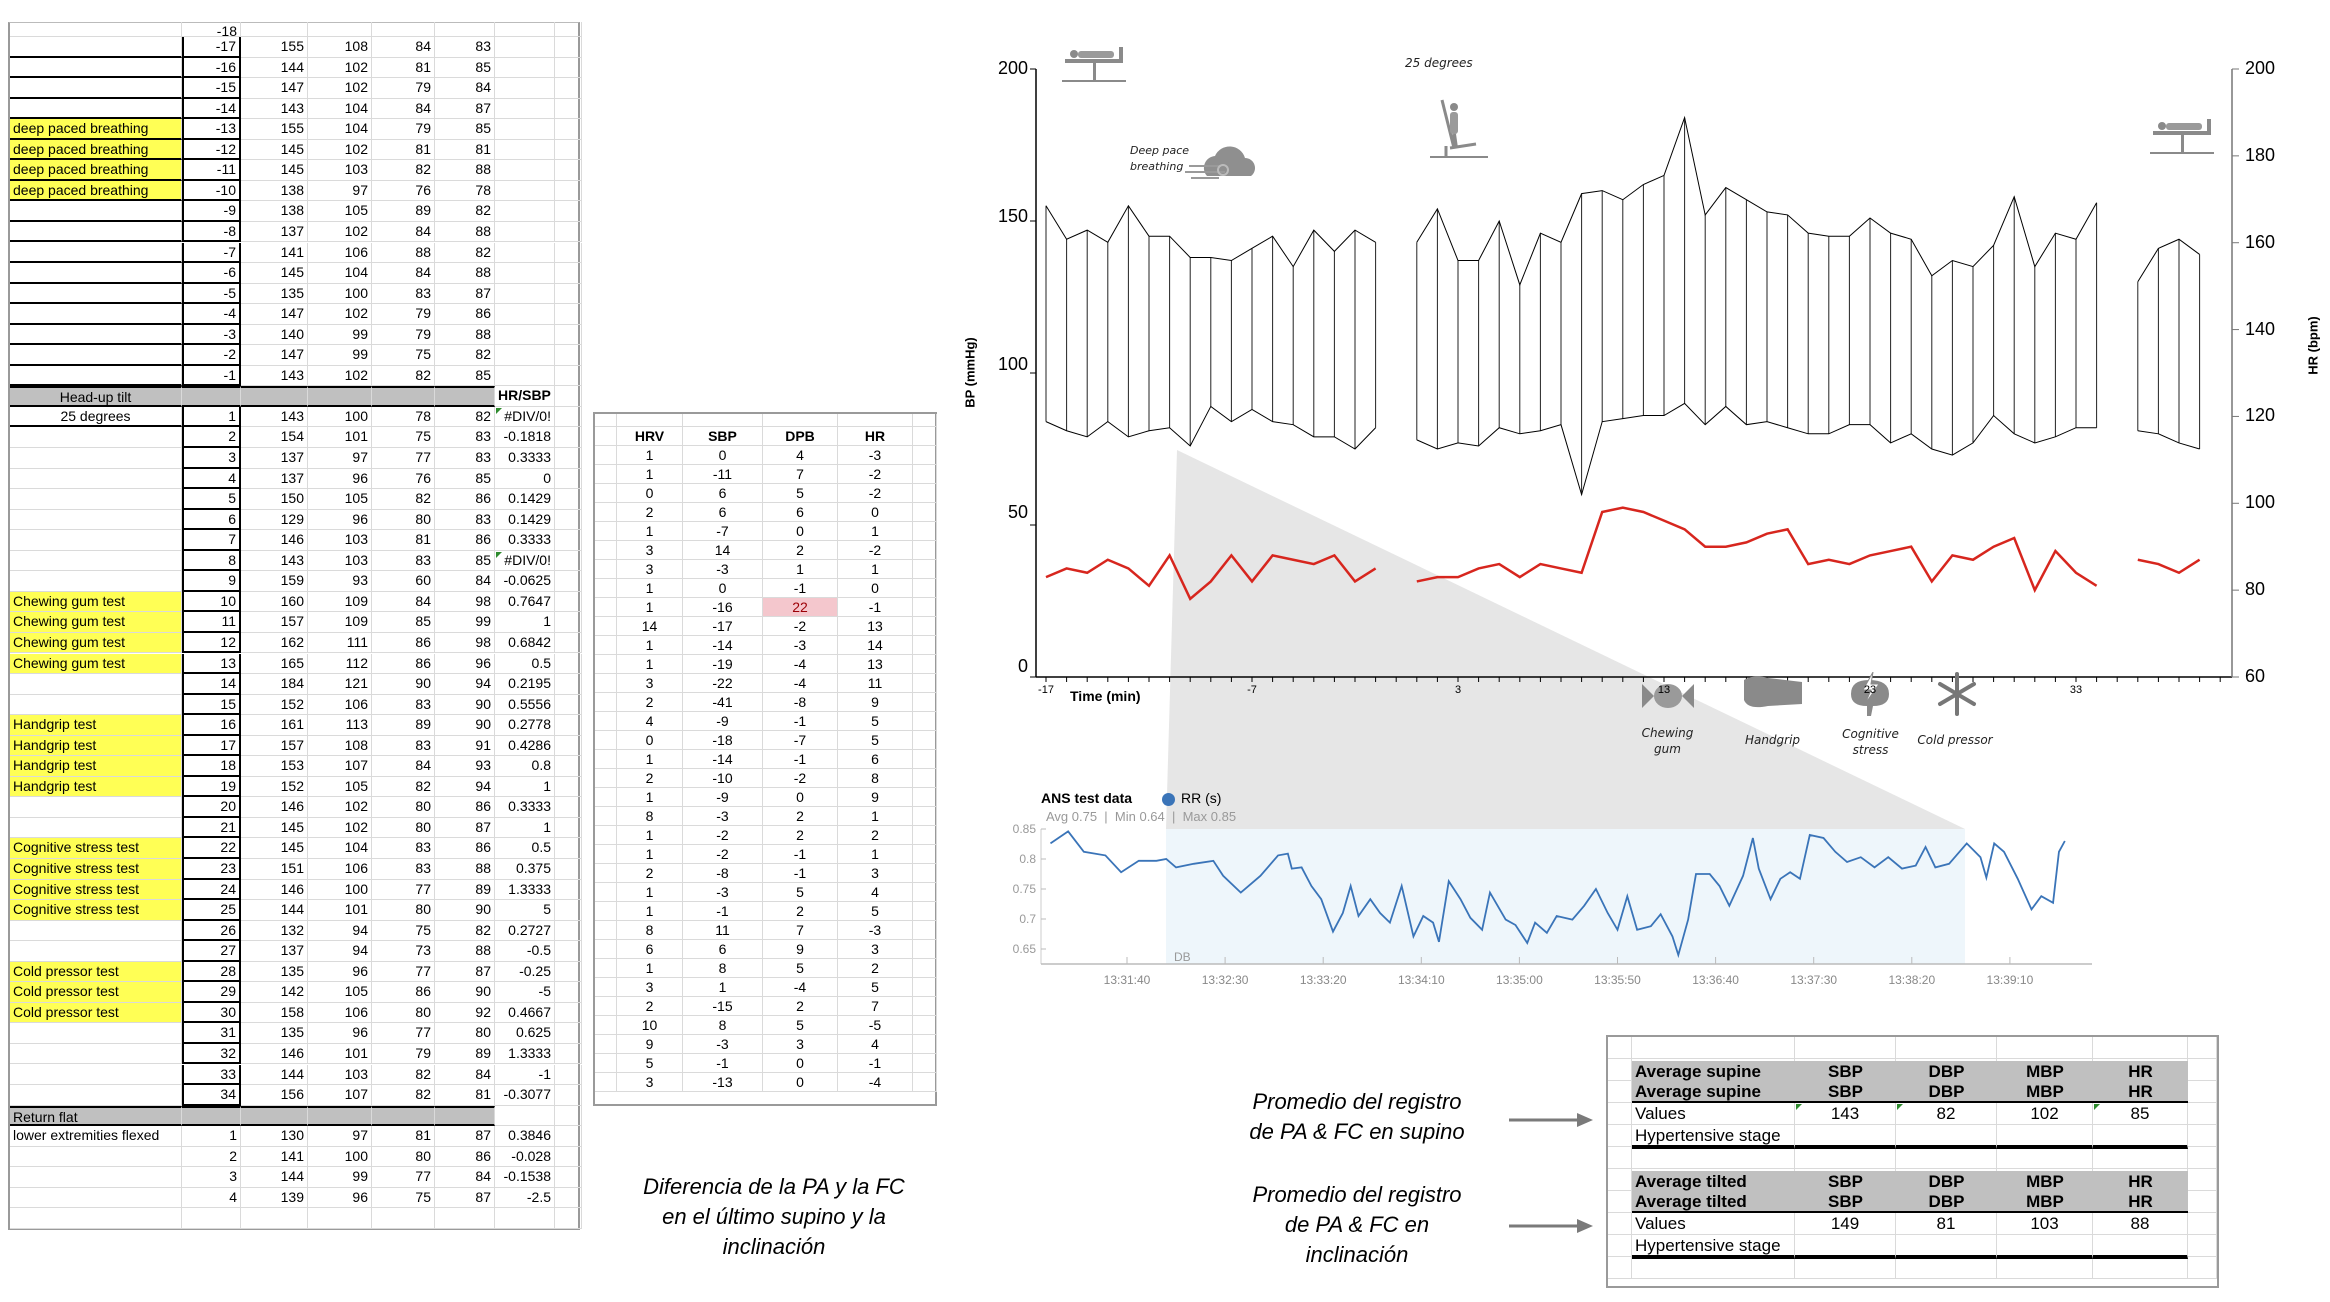 The image size is (2330, 1302). Describe the element at coordinates (465, 581) in the screenshot. I see `sheet-cell-hr: 84` at that location.